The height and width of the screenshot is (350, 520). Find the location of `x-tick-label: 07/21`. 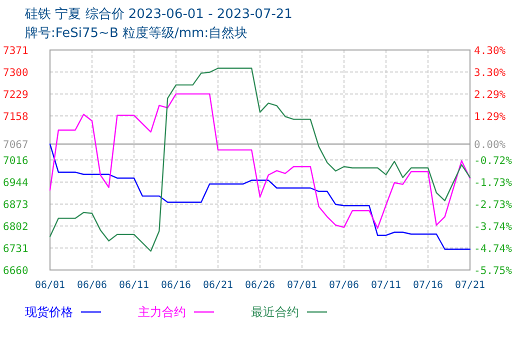

x-tick-label: 07/21 is located at coordinates (470, 285).